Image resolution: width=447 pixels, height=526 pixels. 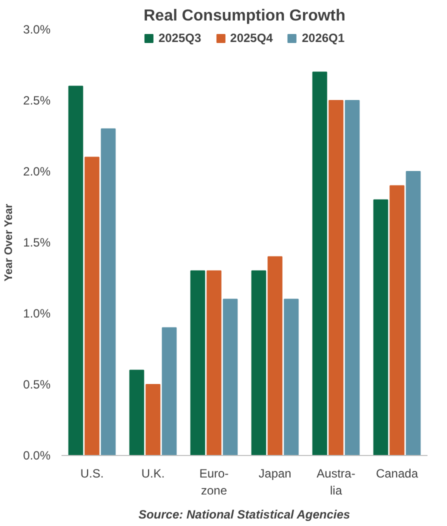 What do you see at coordinates (275, 473) in the screenshot?
I see `x-tick-label: Japan` at bounding box center [275, 473].